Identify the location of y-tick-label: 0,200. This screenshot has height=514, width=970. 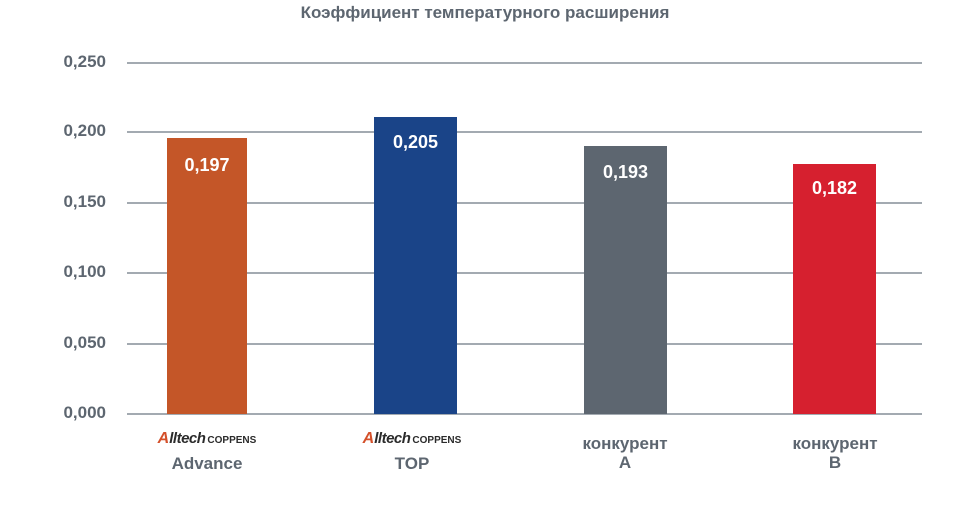
(84, 130).